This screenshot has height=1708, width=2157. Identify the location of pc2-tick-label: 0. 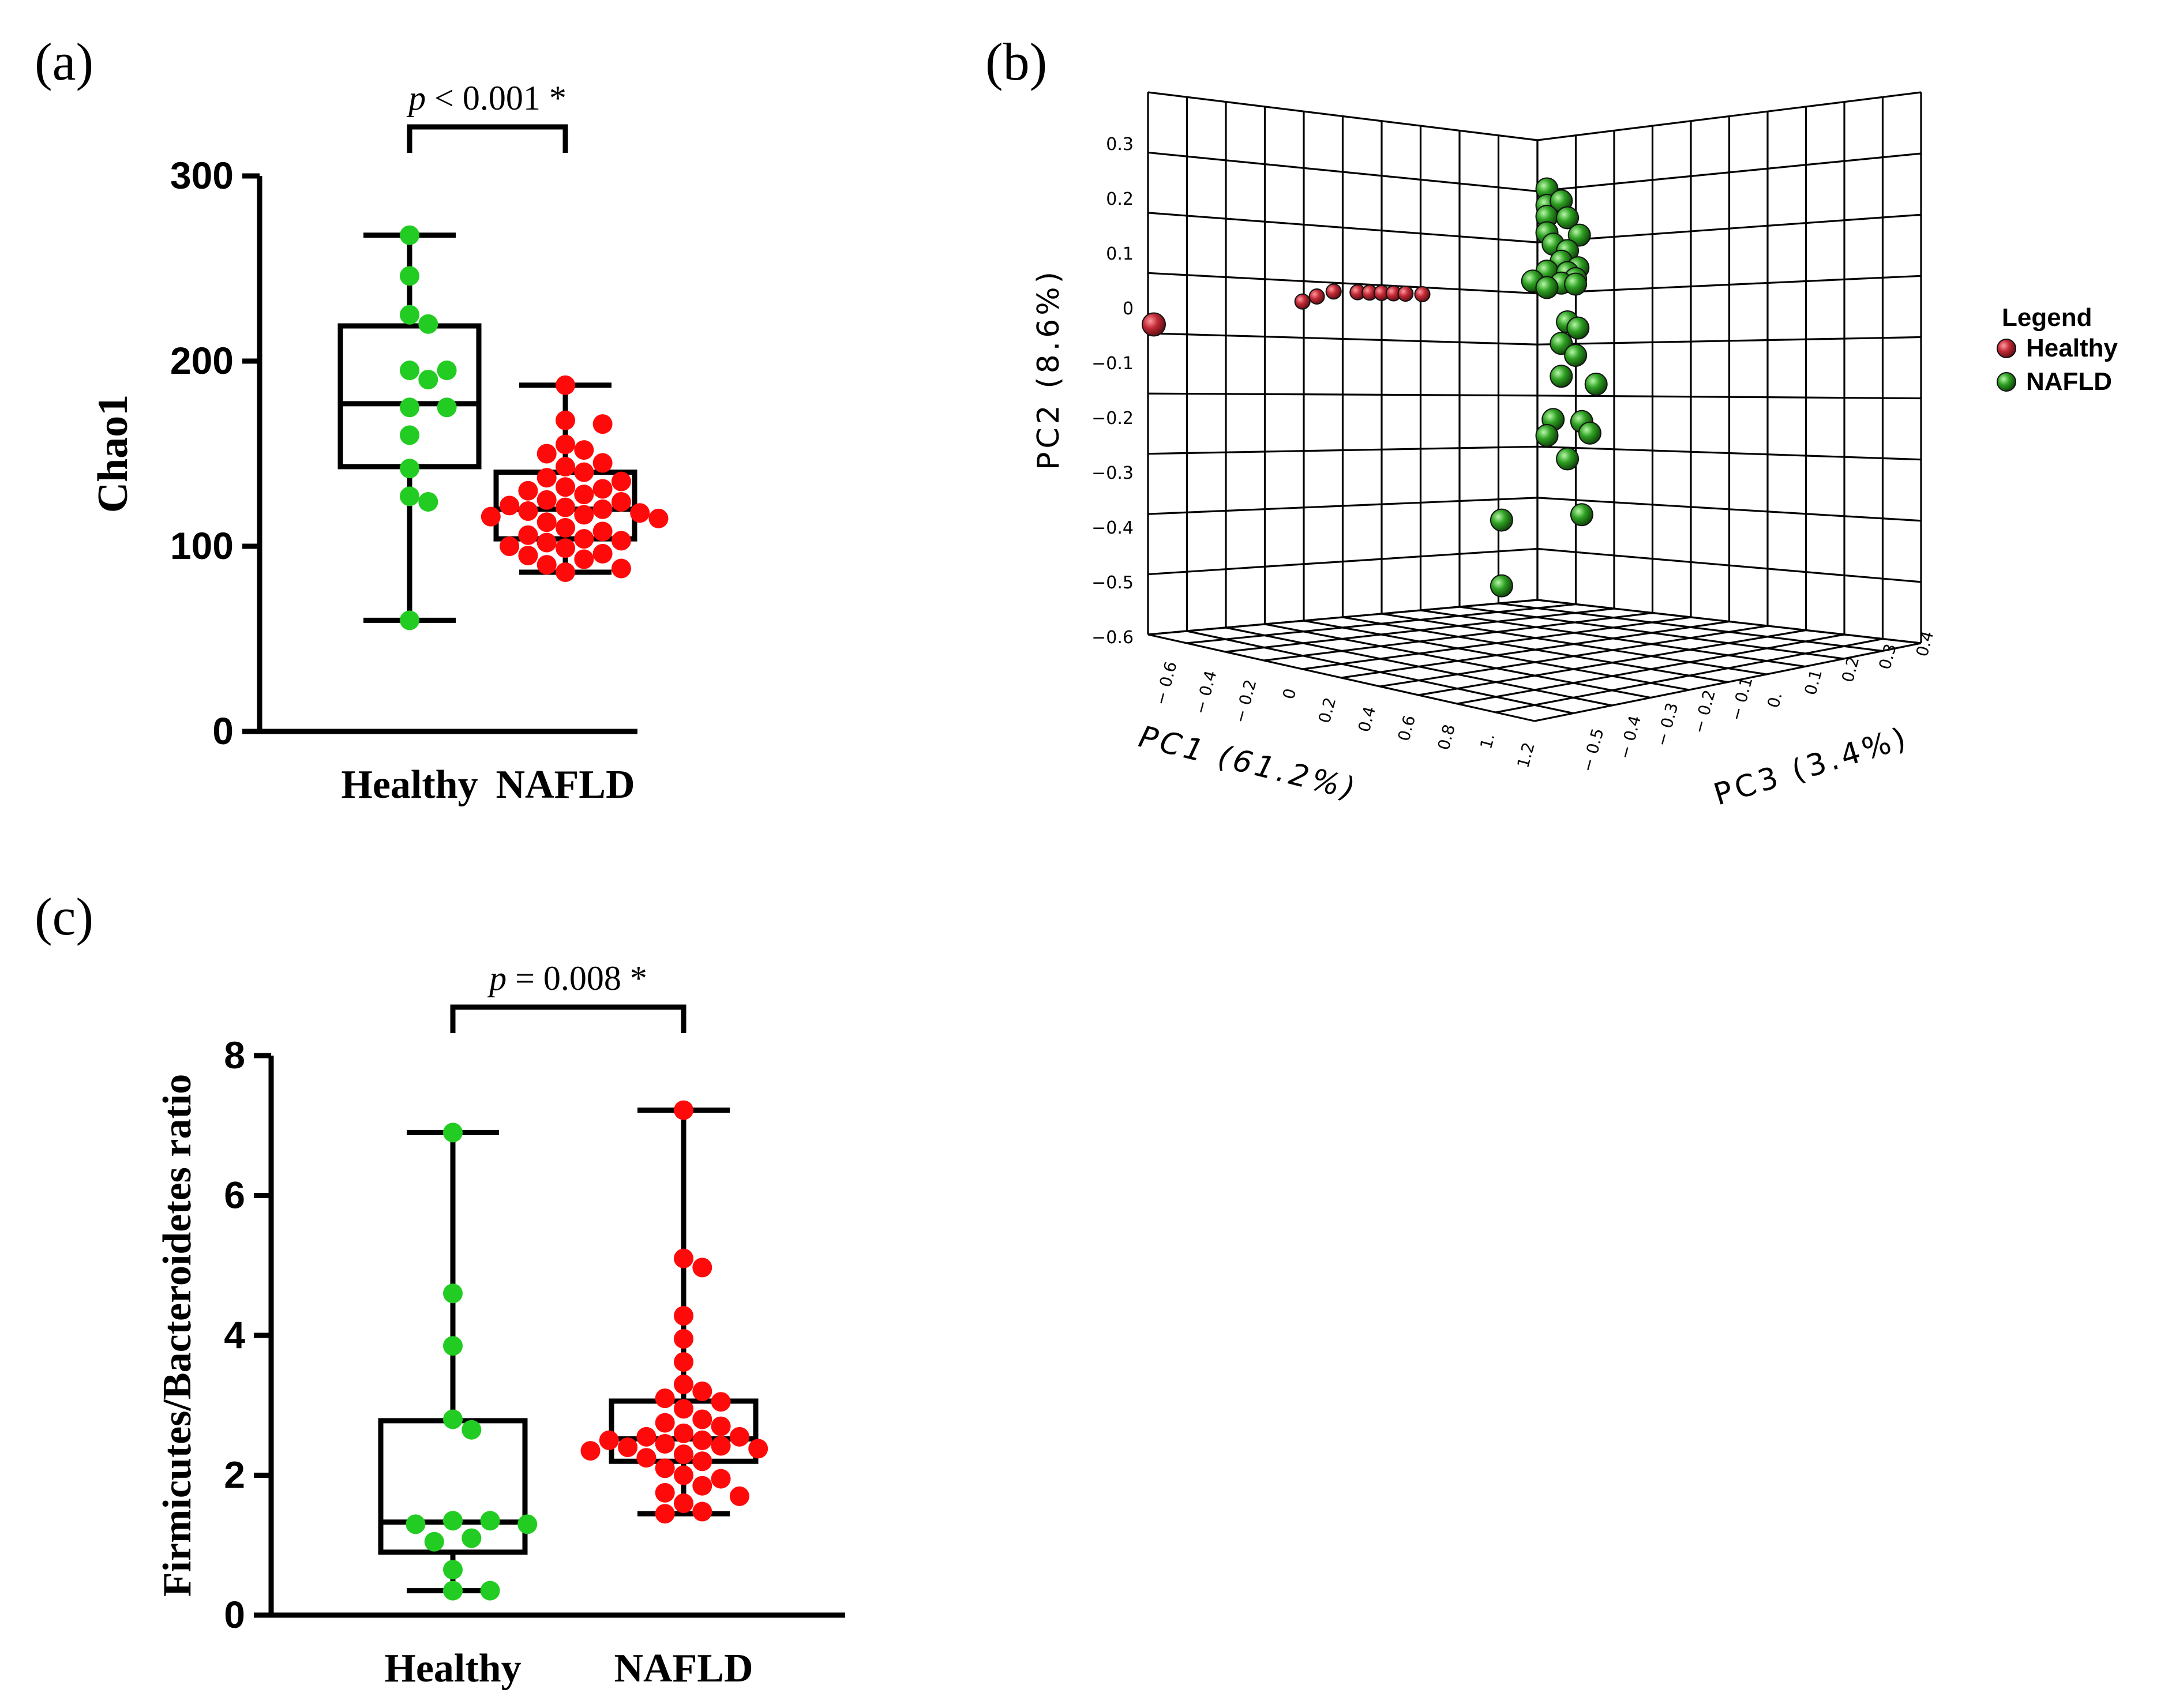
(1128, 309).